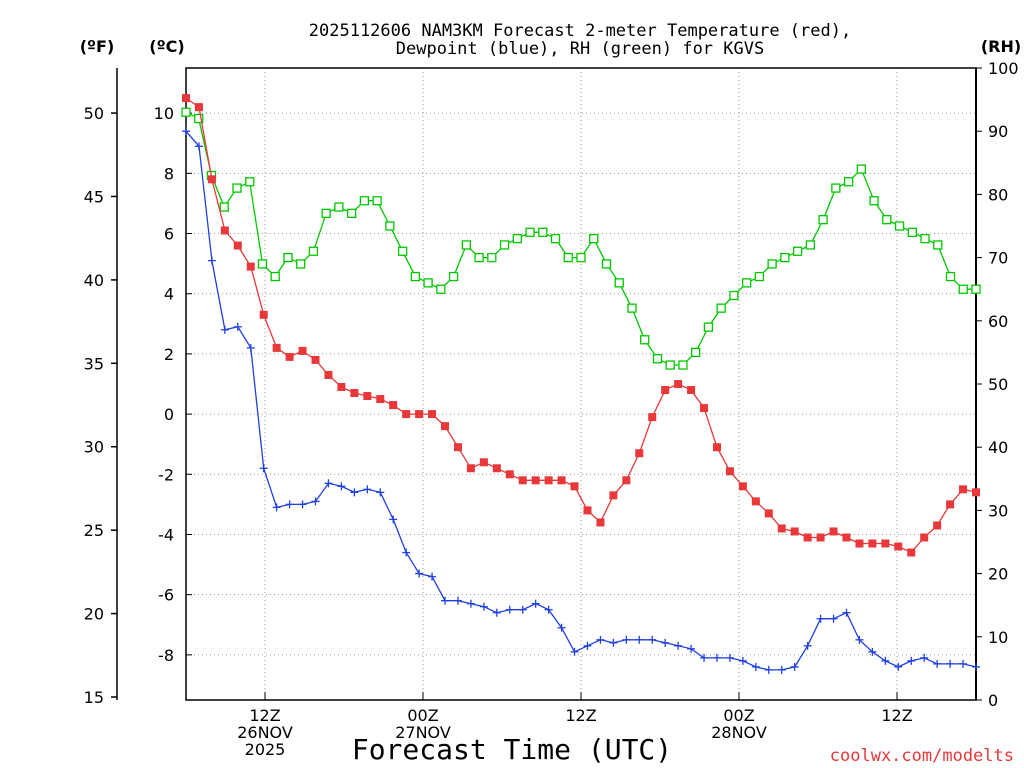 This screenshot has width=1024, height=768. I want to click on rh-unit-label: (RH), so click(1001, 46).